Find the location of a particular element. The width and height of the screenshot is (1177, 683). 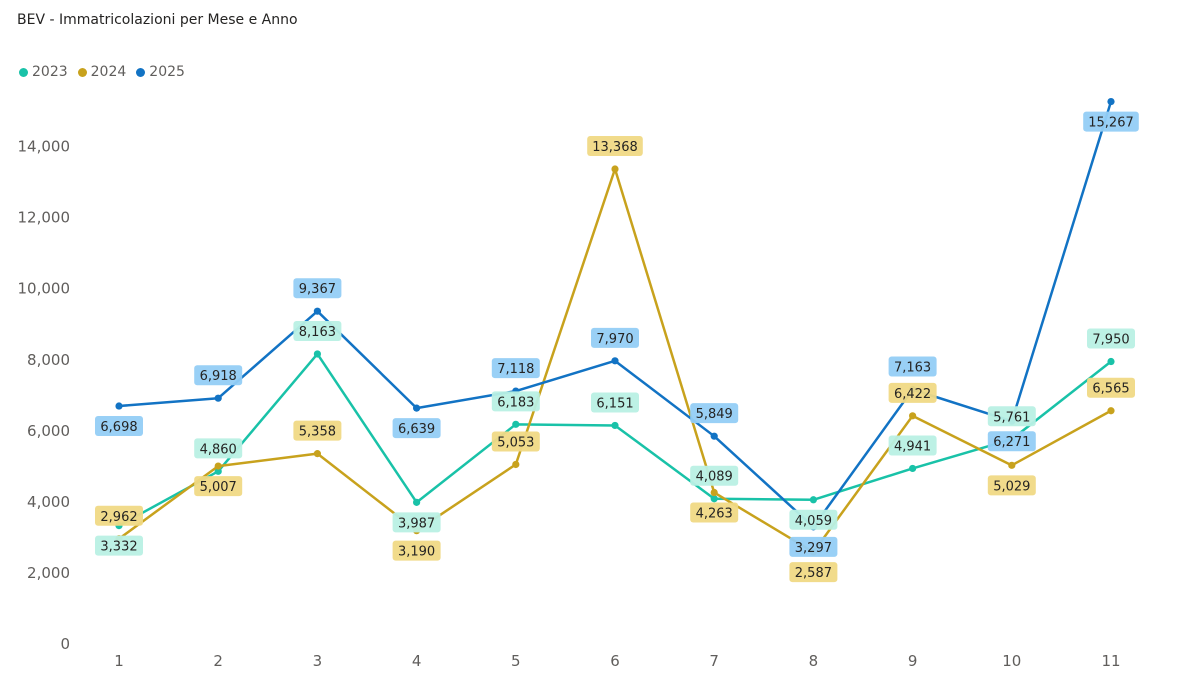

data-label-2025: 6,918 is located at coordinates (218, 376).